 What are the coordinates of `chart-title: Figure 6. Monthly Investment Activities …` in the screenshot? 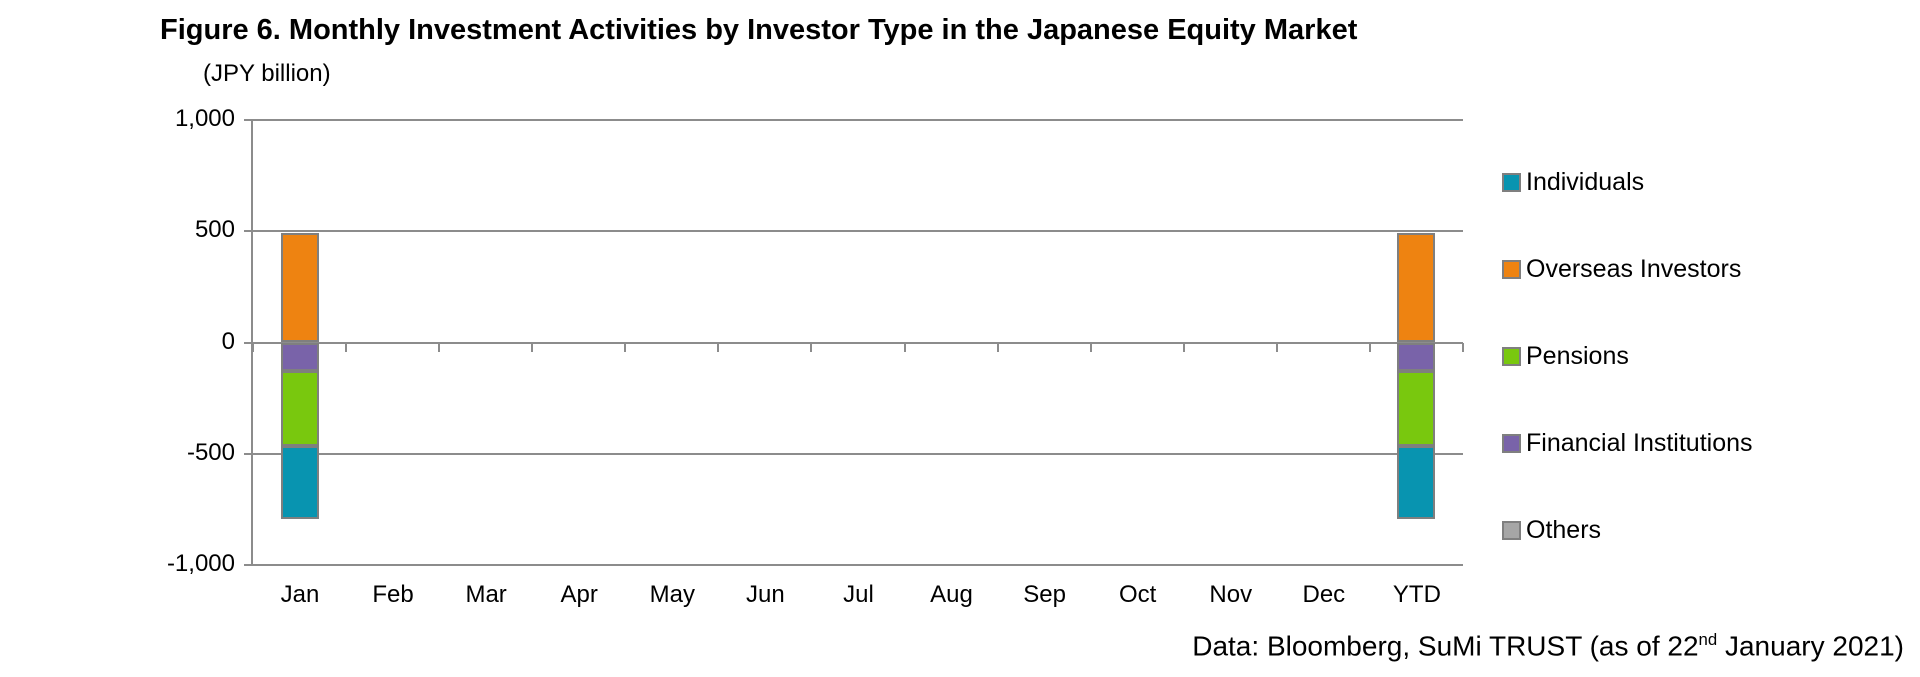 It's located at (759, 30).